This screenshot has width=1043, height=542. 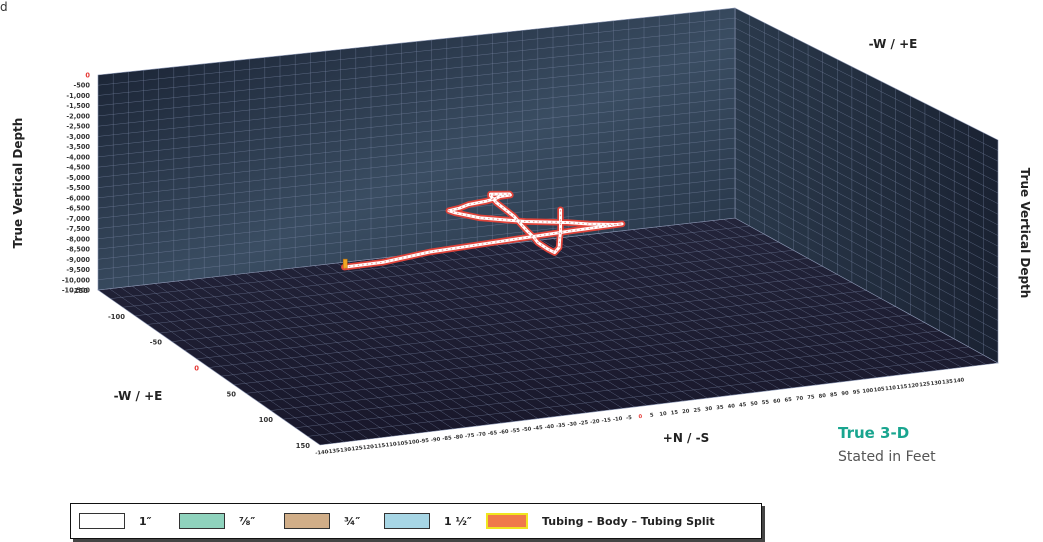 What do you see at coordinates (788, 400) in the screenshot?
I see `ns-tick-label: 65` at bounding box center [788, 400].